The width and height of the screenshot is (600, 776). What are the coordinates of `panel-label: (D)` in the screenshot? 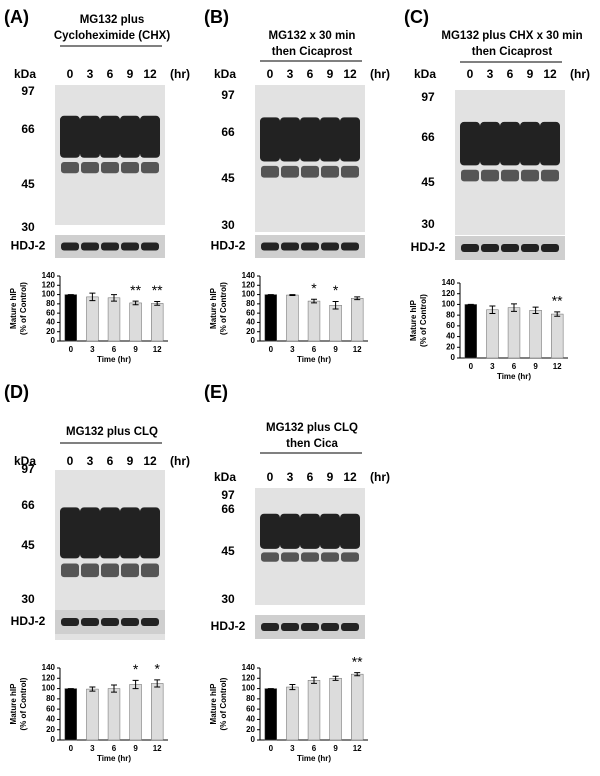 It's located at (16, 392).